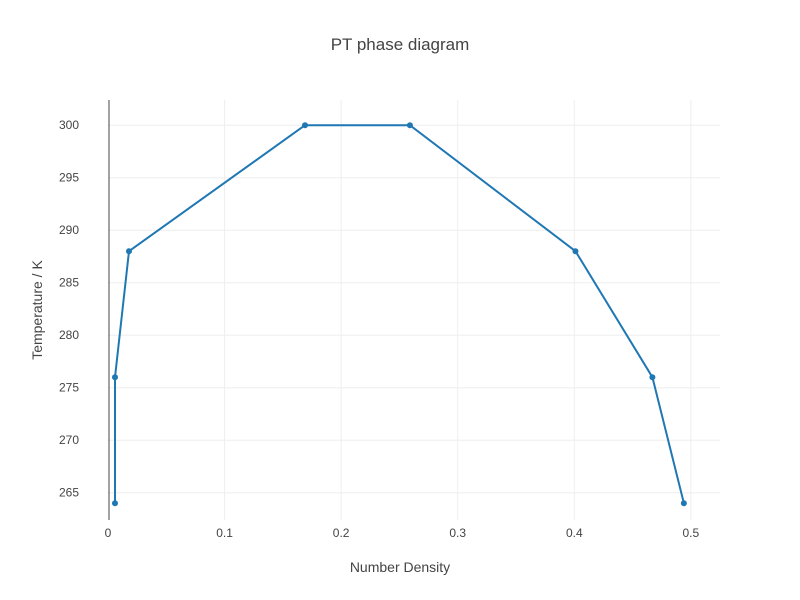  I want to click on x-tick-label: 0.5, so click(691, 533).